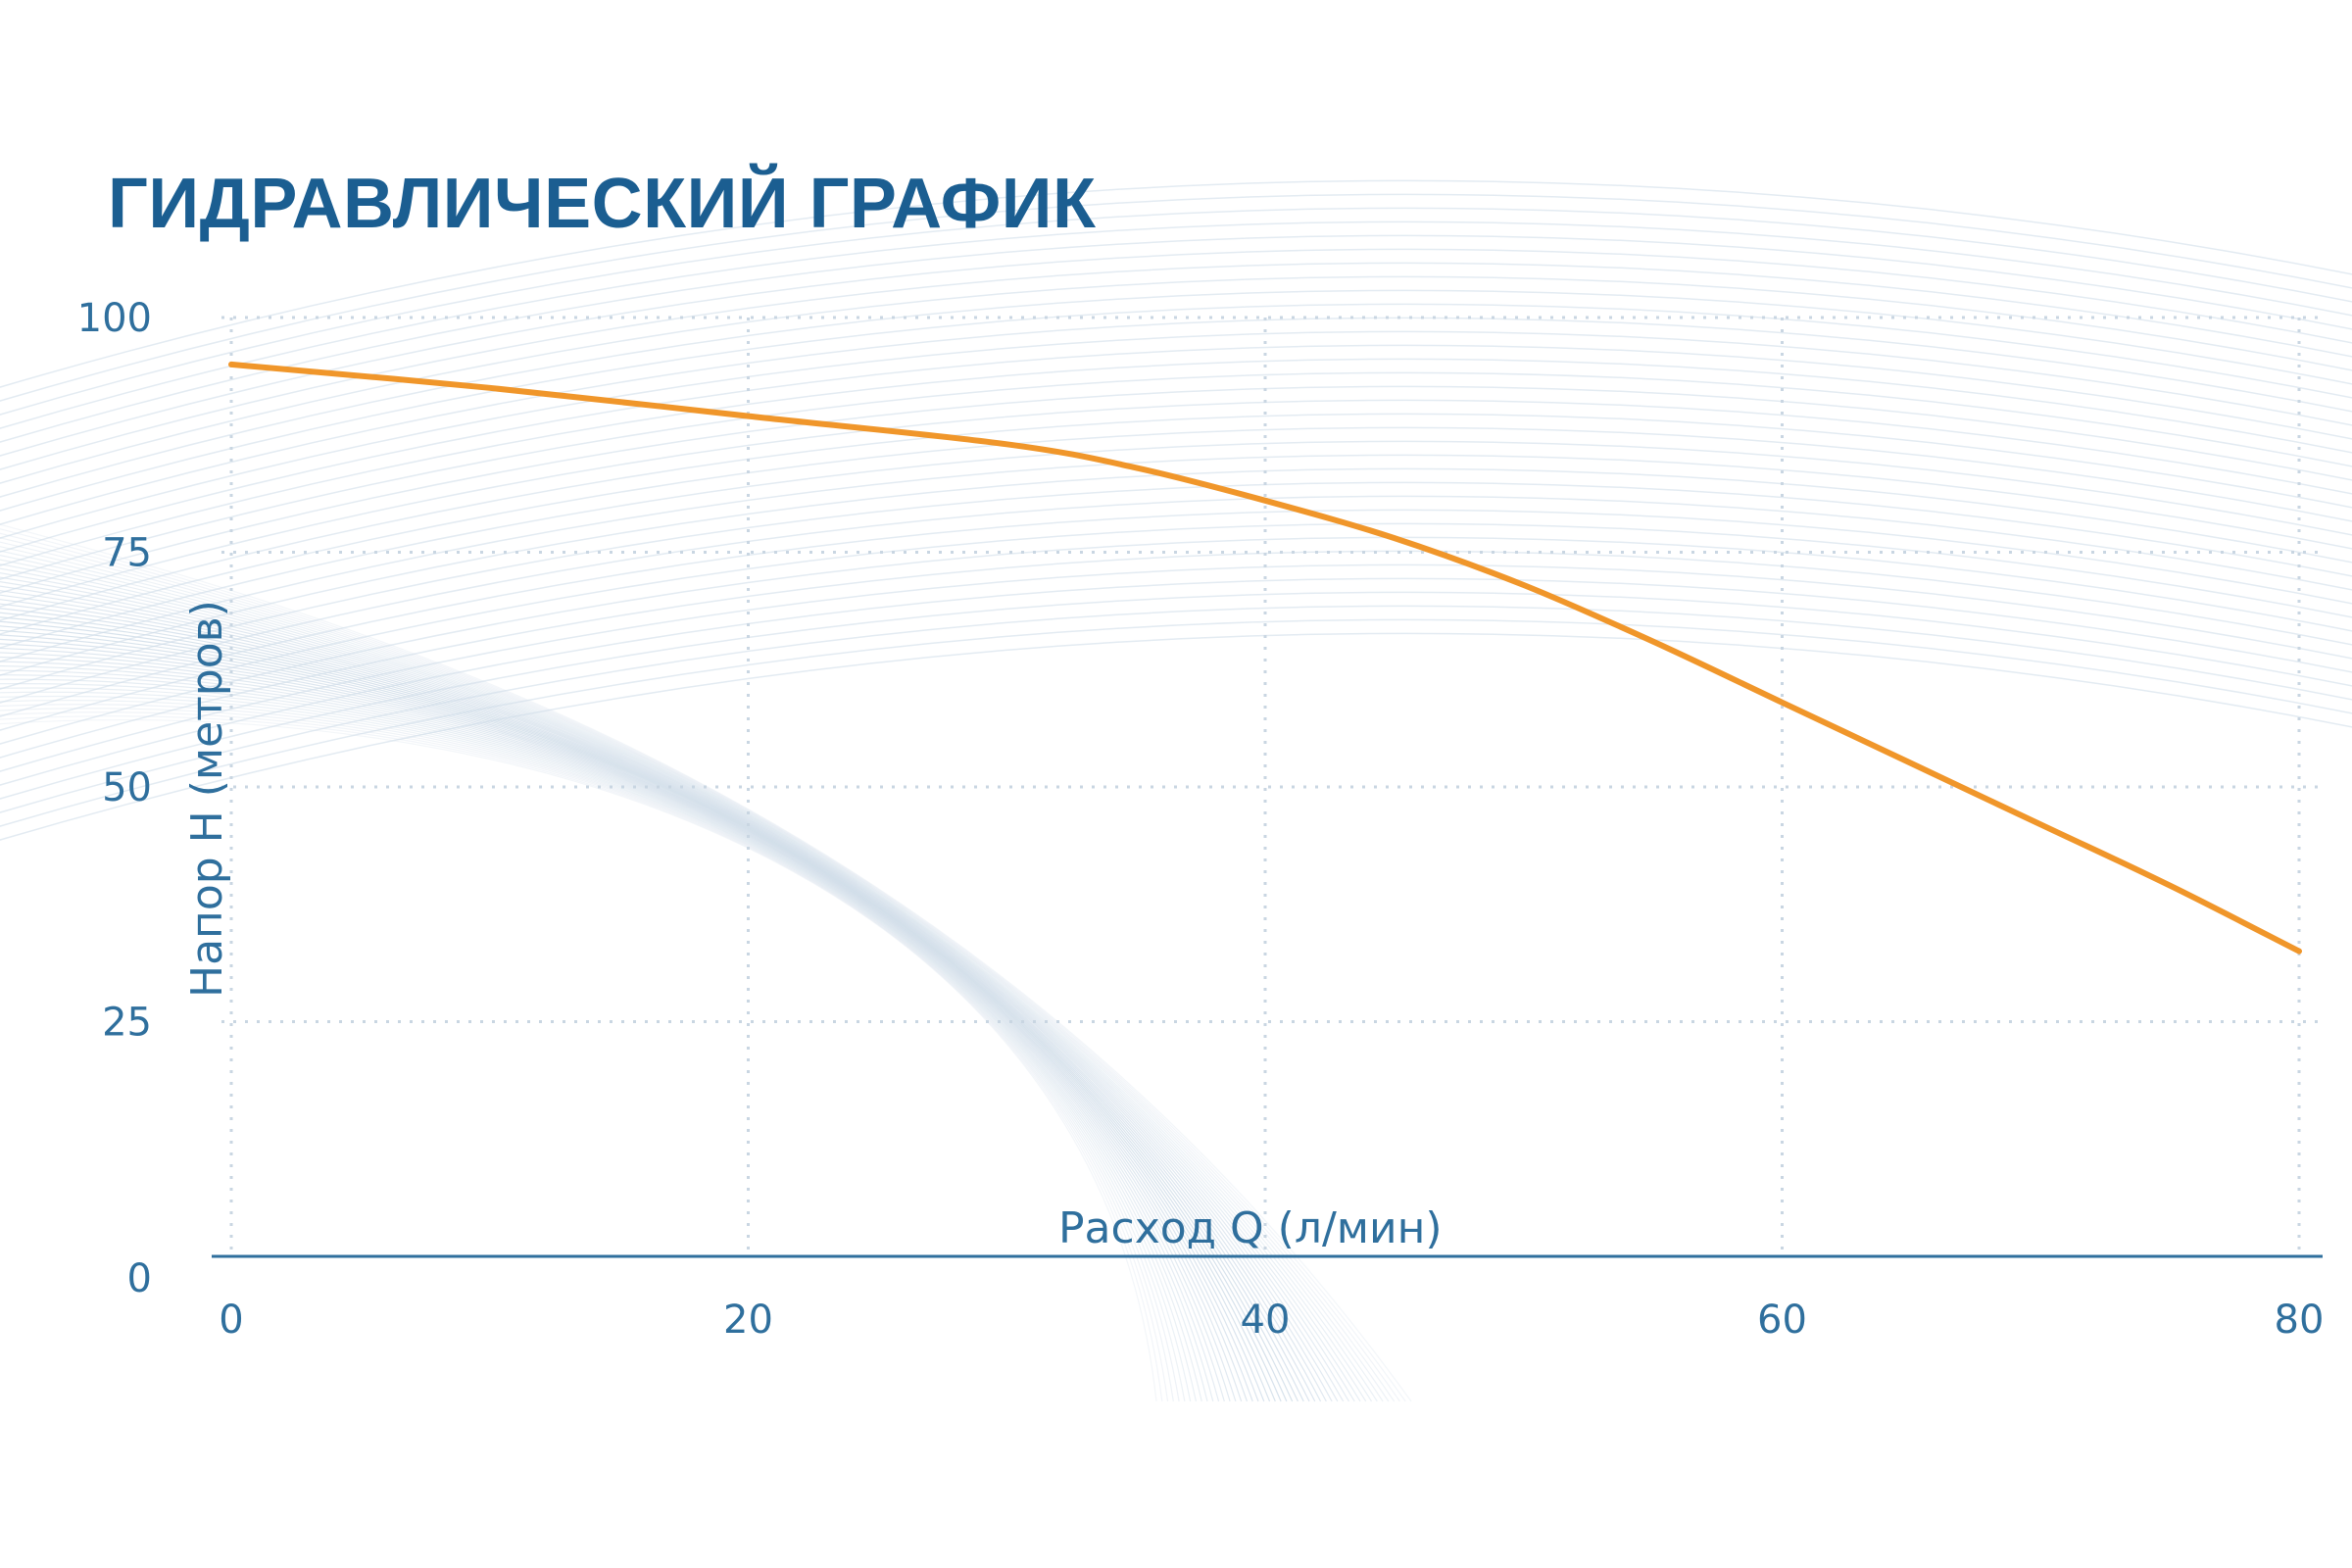 This screenshot has height=1568, width=2352. Describe the element at coordinates (748, 1320) in the screenshot. I see `x-tick-label: 20` at that location.